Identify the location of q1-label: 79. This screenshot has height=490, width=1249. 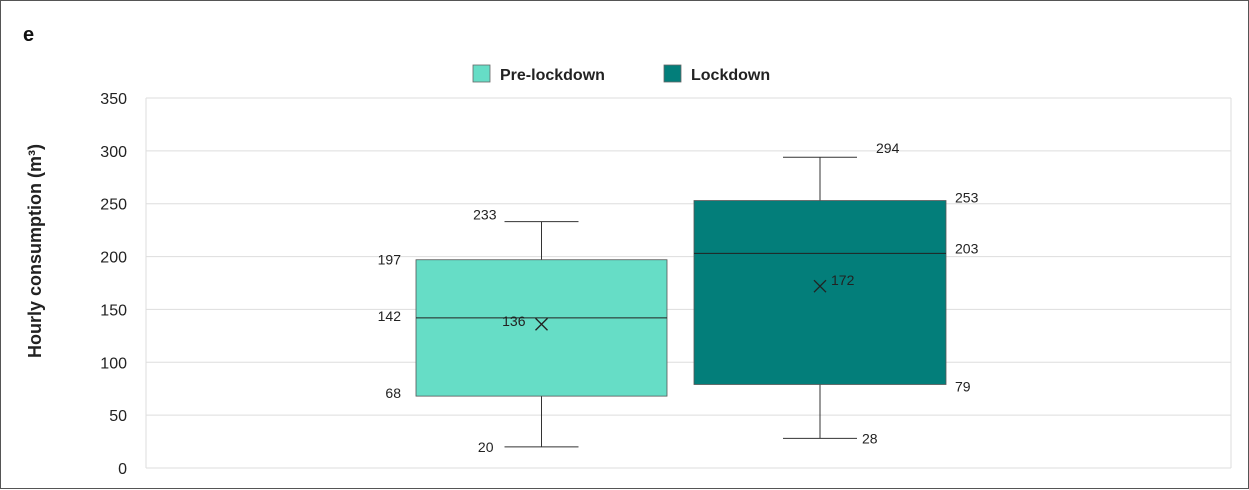
(963, 386).